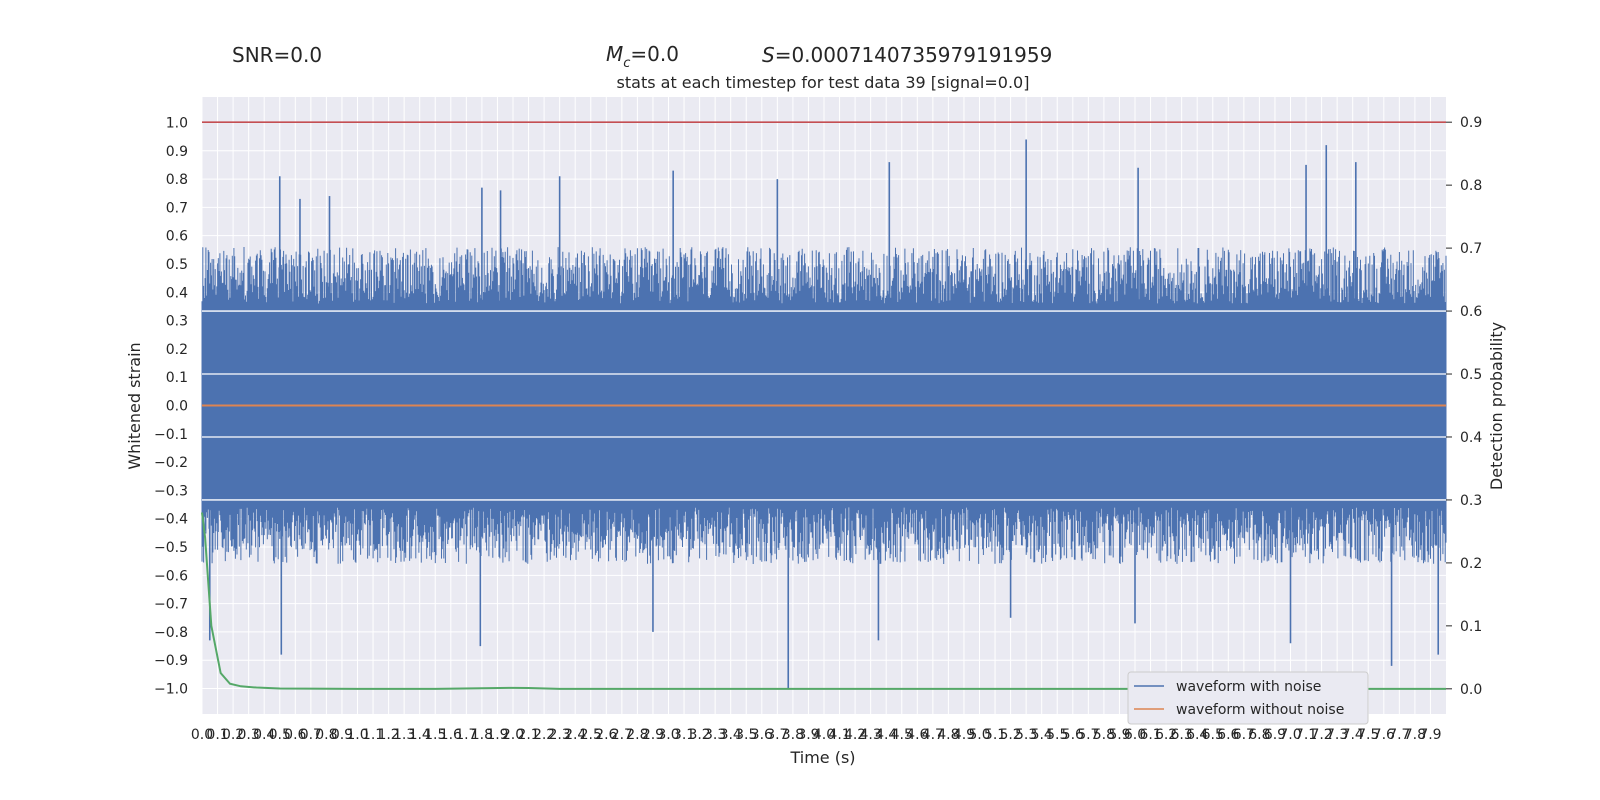 The width and height of the screenshot is (1600, 800). What do you see at coordinates (482, 735) in the screenshot?
I see `x-tick-label: 1.8` at bounding box center [482, 735].